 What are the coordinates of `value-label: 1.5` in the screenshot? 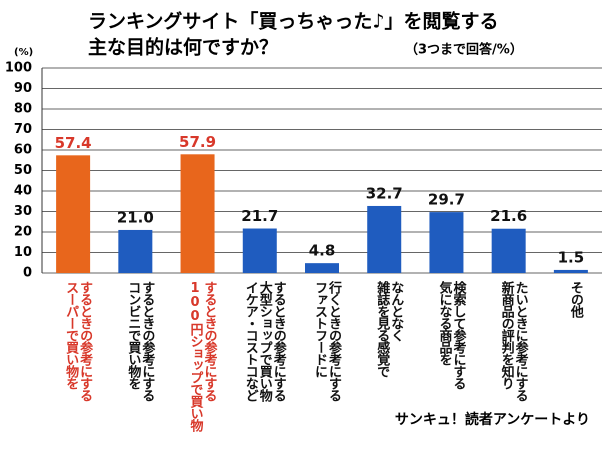 It's located at (571, 257).